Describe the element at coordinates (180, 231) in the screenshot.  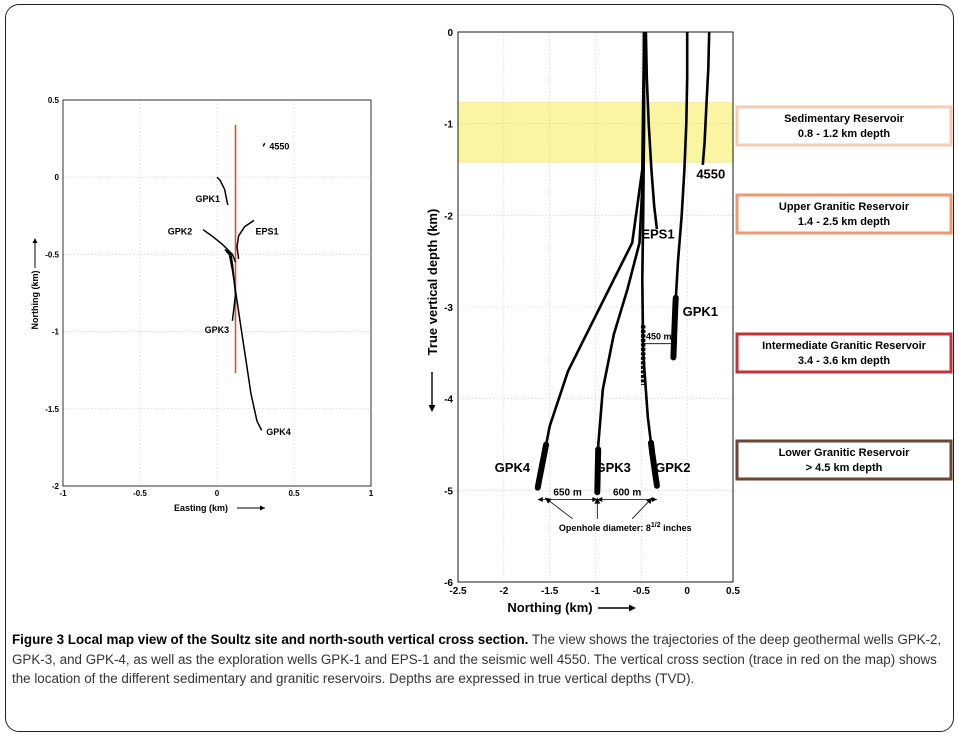
I see `map-label-GPK2: GPK2` at that location.